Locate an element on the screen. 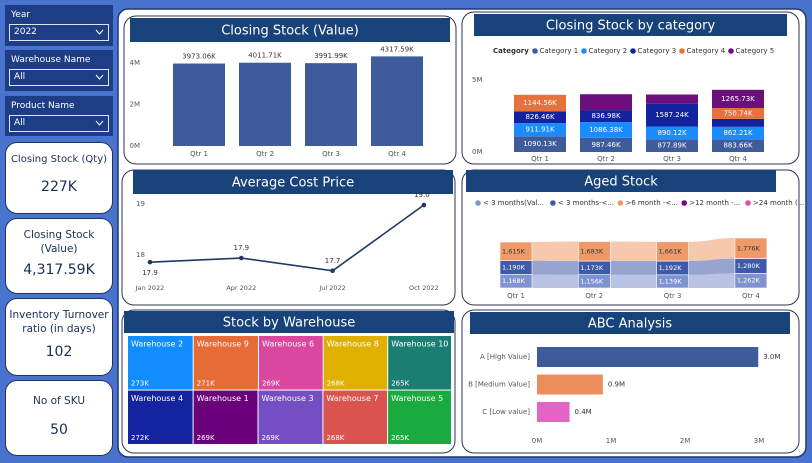 Image resolution: width=812 pixels, height=463 pixels. data-label: 883.66K is located at coordinates (737, 146).